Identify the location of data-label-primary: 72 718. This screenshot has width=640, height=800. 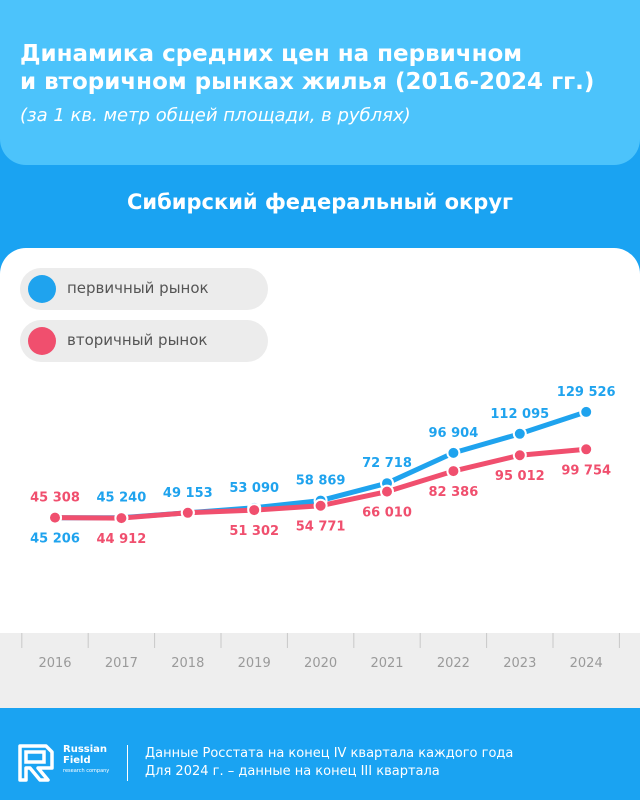
(387, 463).